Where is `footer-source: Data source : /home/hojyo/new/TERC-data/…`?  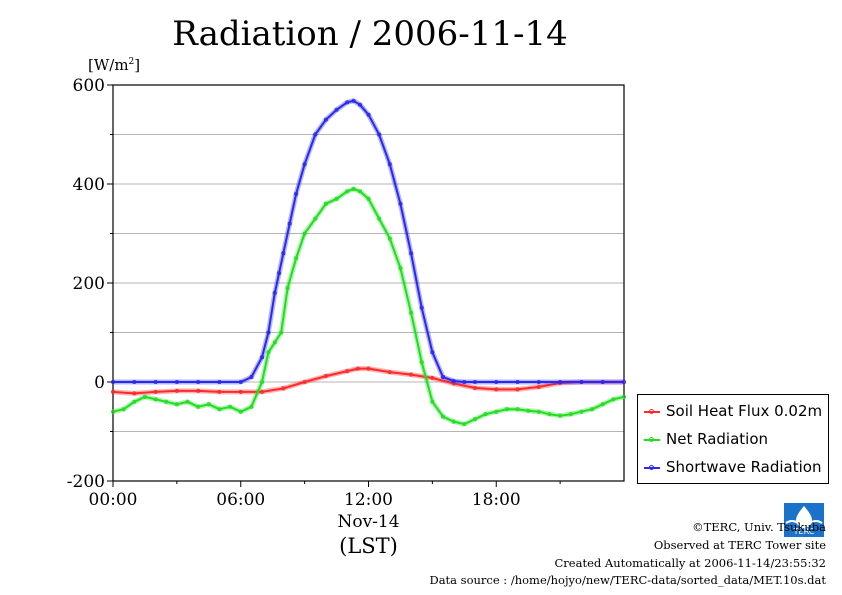
footer-source: Data source : /home/hojyo/new/TERC-data/… is located at coordinates (627, 580).